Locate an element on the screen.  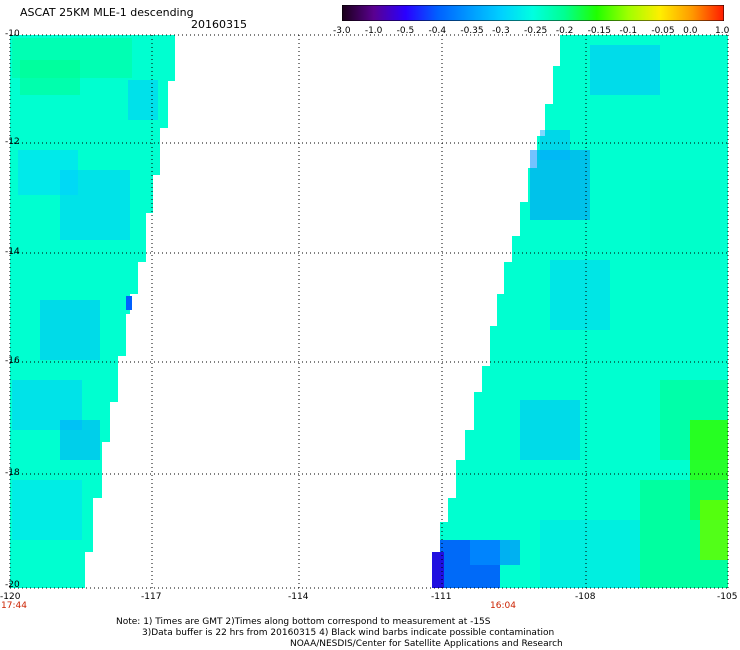
colorbar-tick-label: -3.0 is located at coordinates (342, 31).